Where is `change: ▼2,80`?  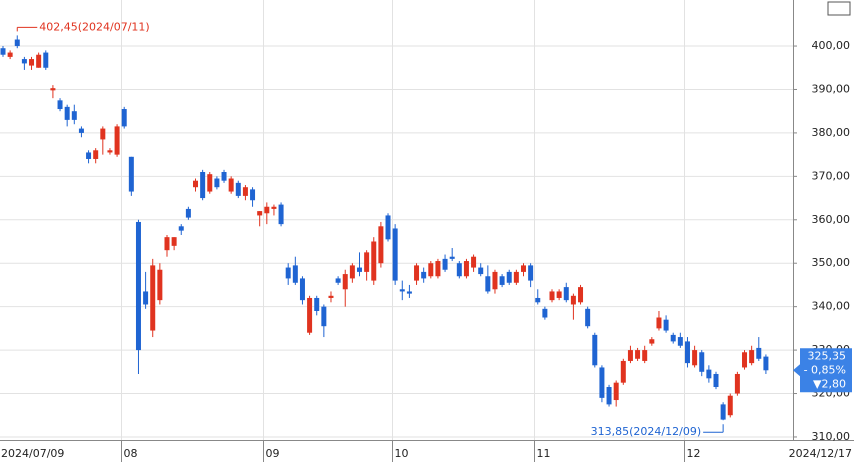
change: ▼2,80 is located at coordinates (829, 383).